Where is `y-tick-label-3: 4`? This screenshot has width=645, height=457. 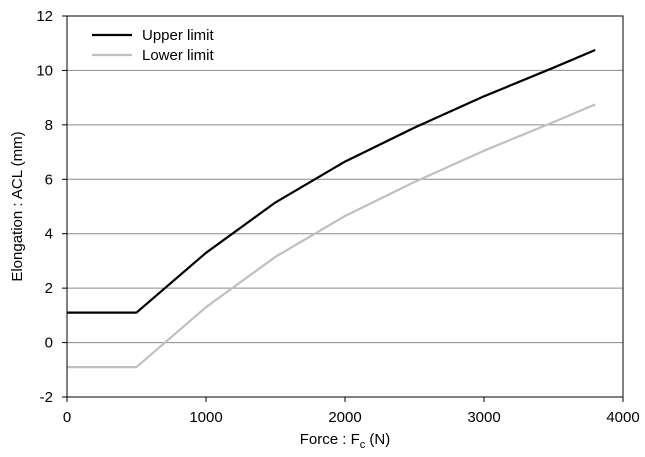
y-tick-label-3: 4 is located at coordinates (49, 234).